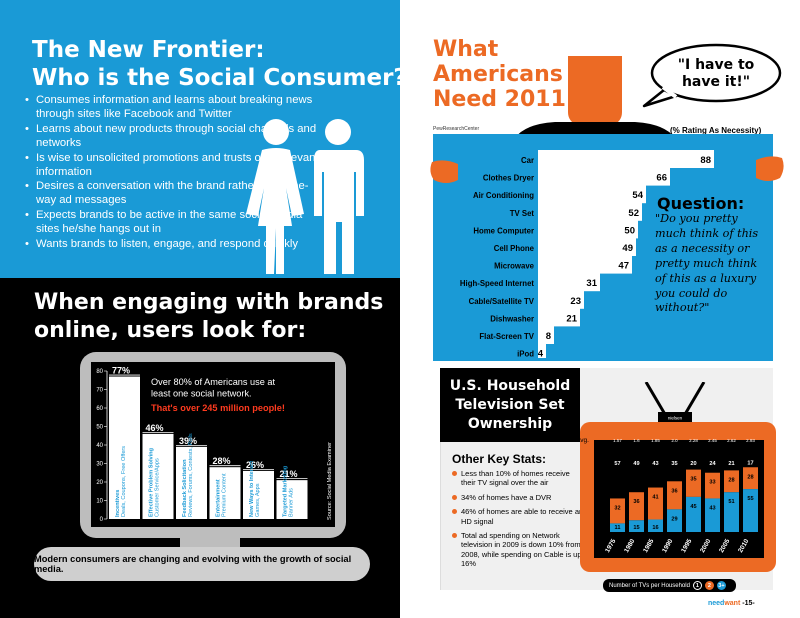 Image resolution: width=800 pixels, height=618 pixels. What do you see at coordinates (656, 399) in the screenshot?
I see `antenna-left` at bounding box center [656, 399].